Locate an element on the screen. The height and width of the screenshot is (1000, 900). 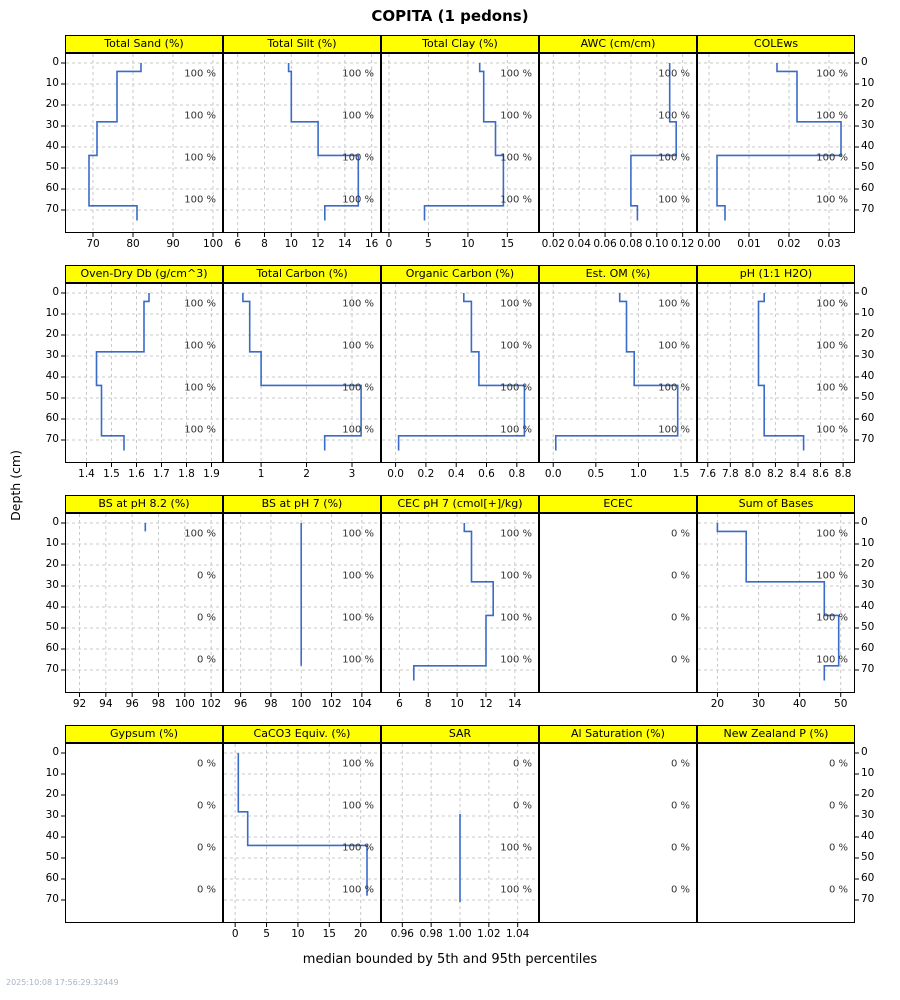
x-tick-label: 1.0 is located at coordinates (638, 474).